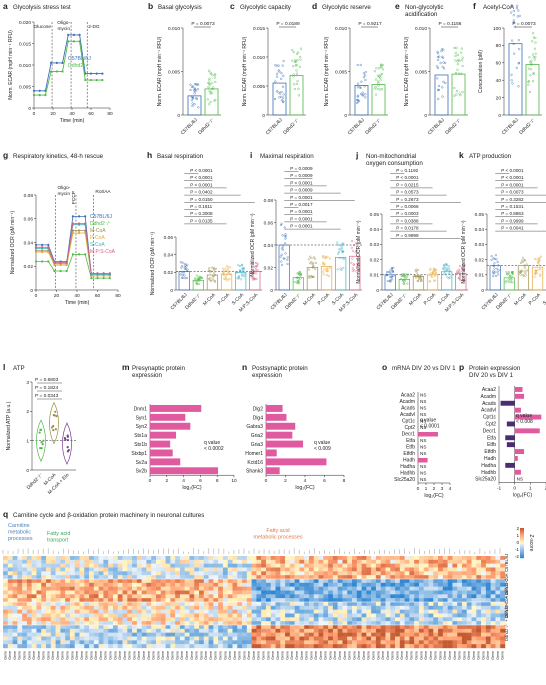 The image size is (546, 685). Describe the element at coordinates (512, 199) in the screenshot. I see `p-value-k: P = 0.3282` at that location.